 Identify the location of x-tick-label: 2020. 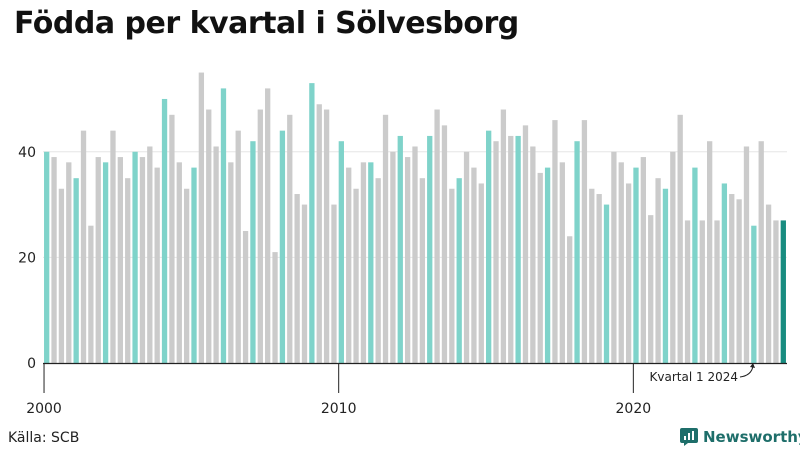
(634, 409).